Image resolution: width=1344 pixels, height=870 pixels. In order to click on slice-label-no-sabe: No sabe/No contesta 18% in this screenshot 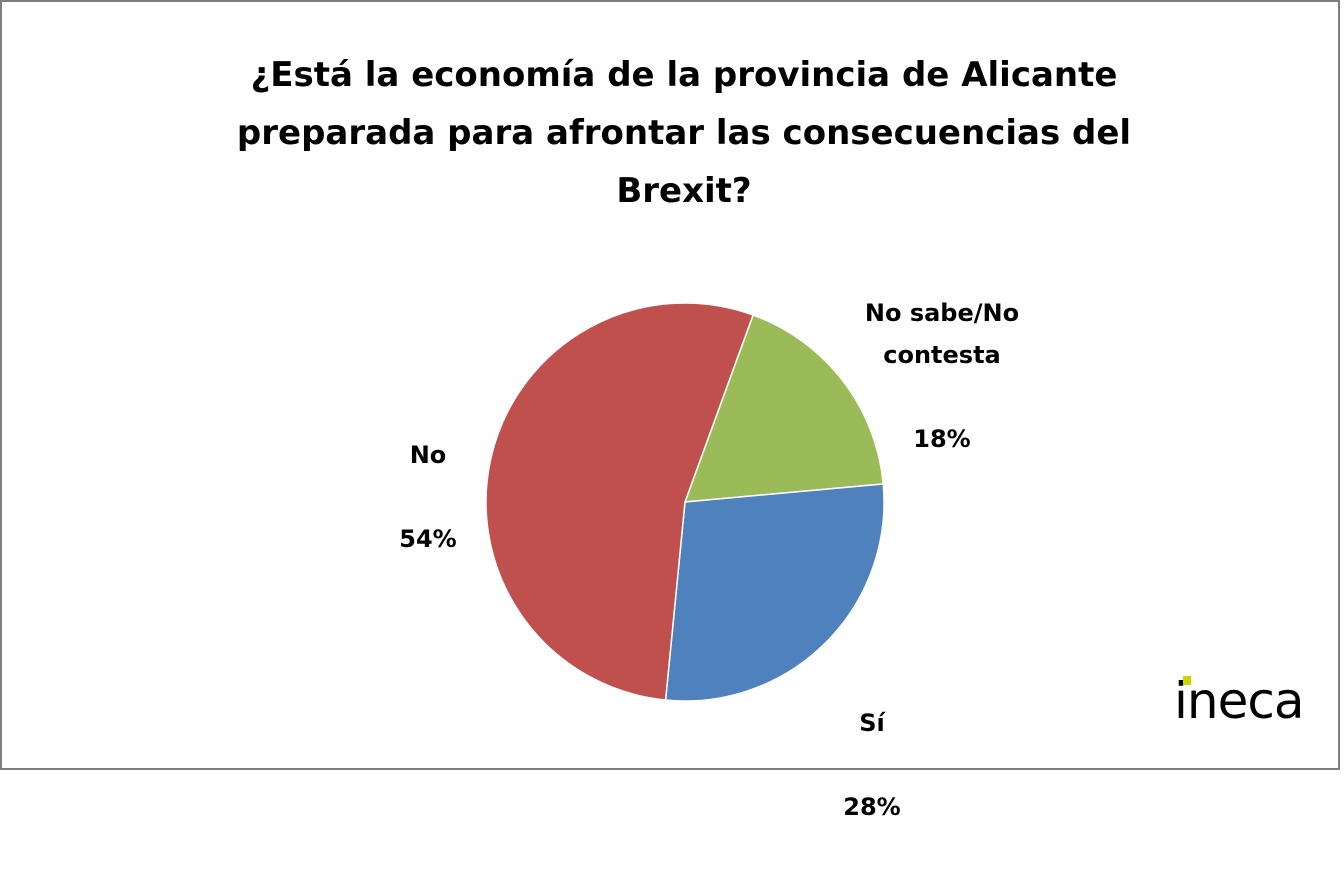, I will do `click(942, 376)`.